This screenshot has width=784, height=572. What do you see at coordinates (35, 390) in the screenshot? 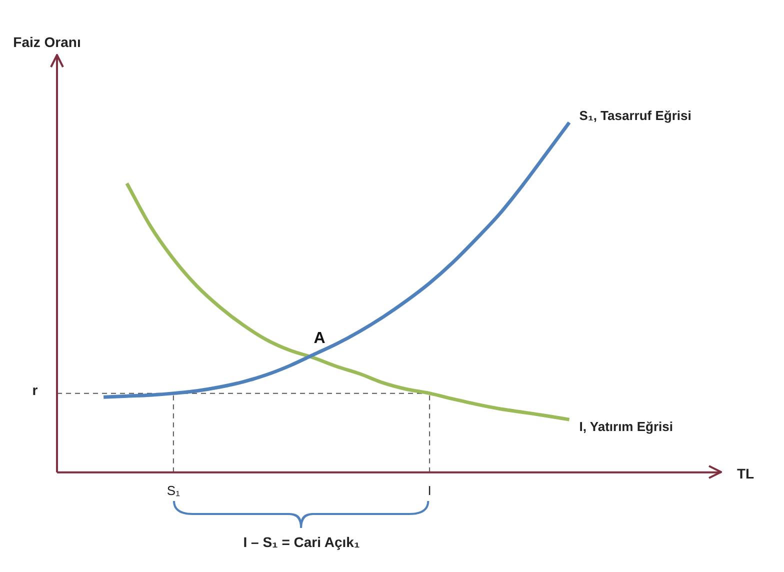
I see `ref-line-label: r` at bounding box center [35, 390].